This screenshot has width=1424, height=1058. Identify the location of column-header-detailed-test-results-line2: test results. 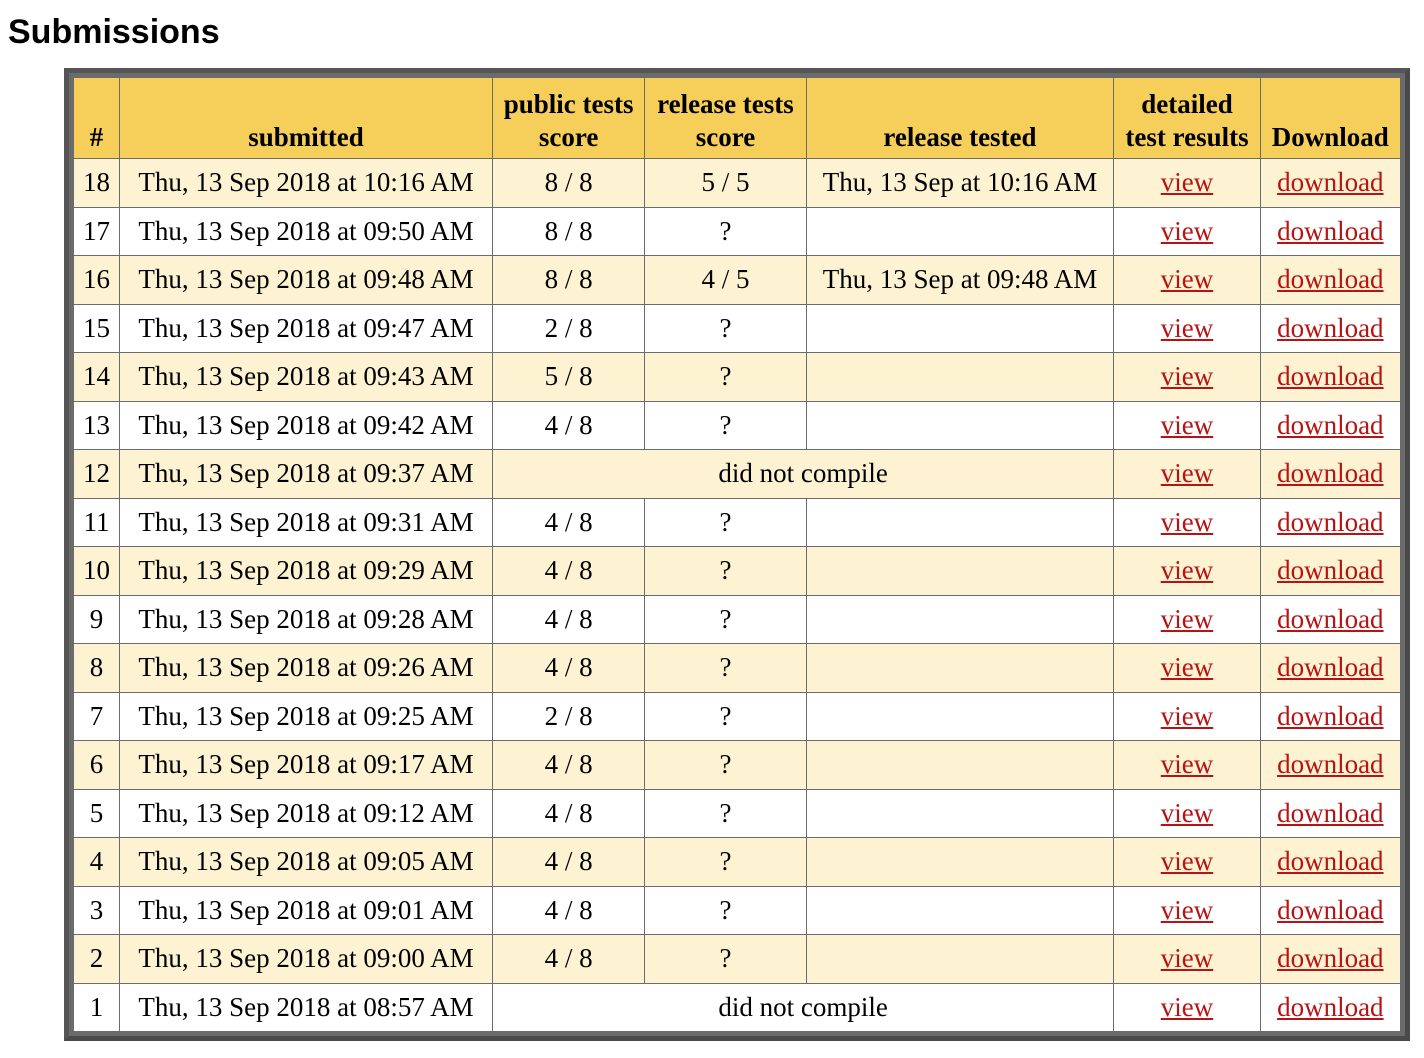
(1187, 137).